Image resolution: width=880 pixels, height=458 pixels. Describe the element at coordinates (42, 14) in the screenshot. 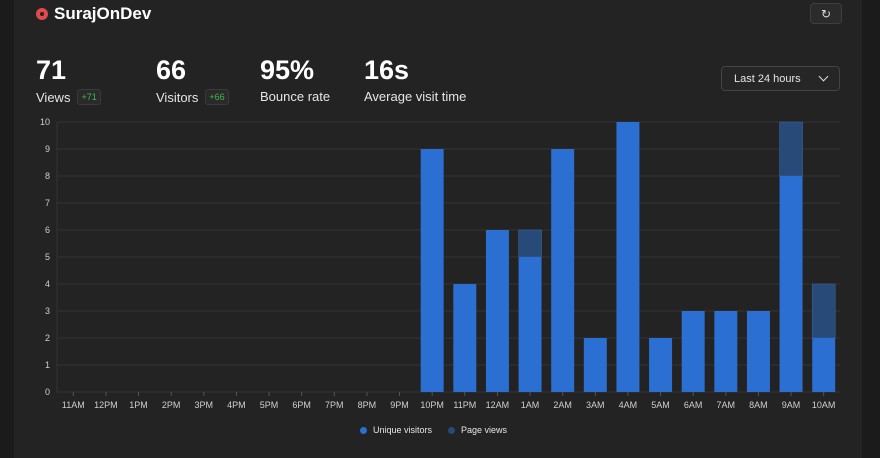

I see `site-logo-icon` at that location.